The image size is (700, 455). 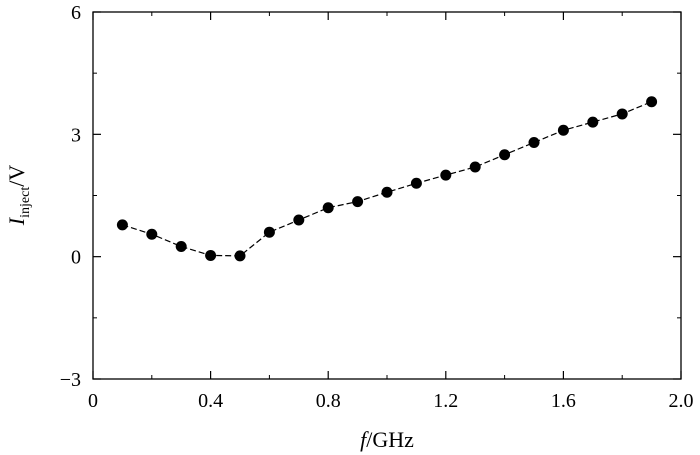 I want to click on y-axis-label: Iinject/V, so click(x=18, y=196).